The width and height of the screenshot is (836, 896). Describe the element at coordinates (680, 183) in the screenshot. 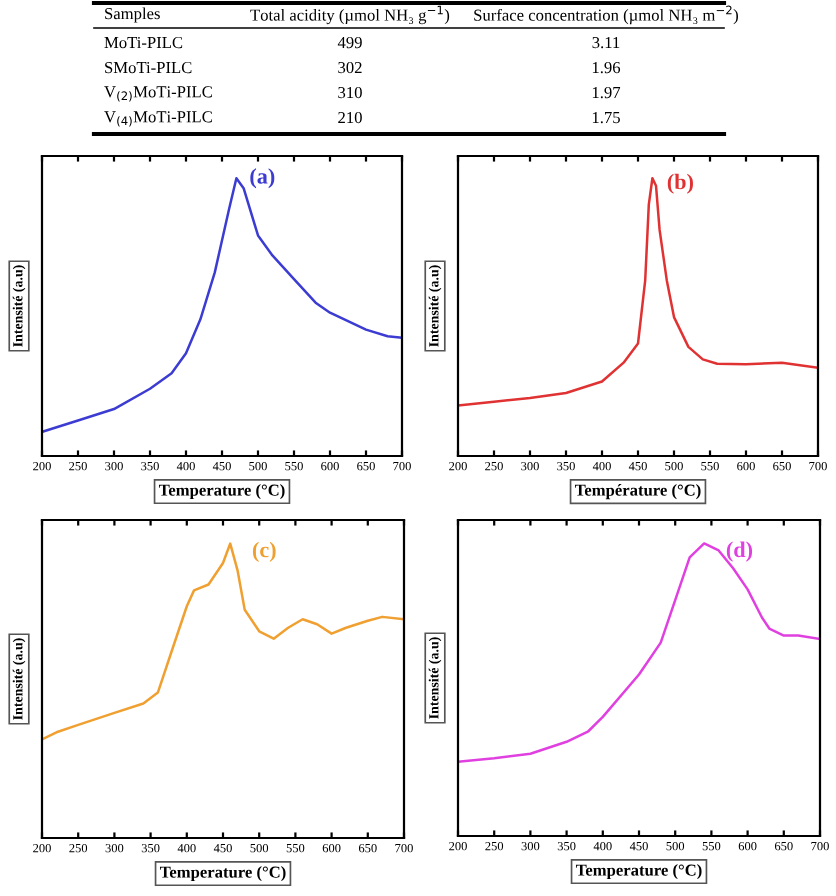

I see `annotation: (b)` at that location.